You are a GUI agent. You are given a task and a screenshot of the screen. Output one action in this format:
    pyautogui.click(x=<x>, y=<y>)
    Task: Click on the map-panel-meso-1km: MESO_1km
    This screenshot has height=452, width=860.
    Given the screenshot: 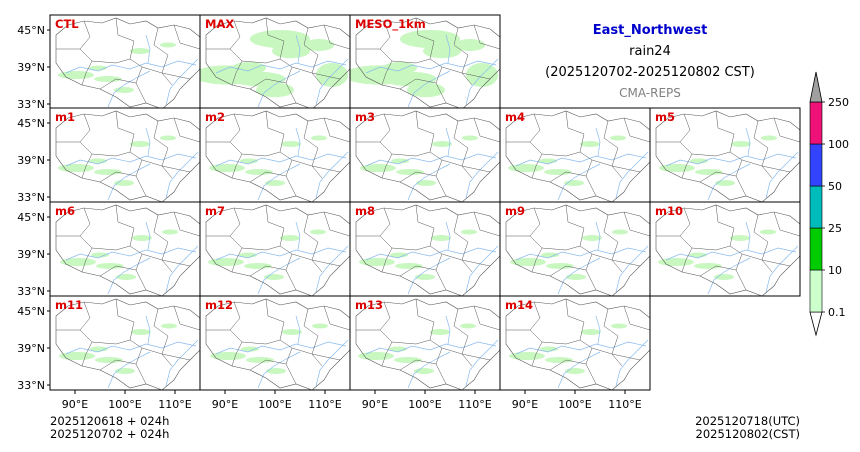 What is the action you would take?
    pyautogui.click(x=425, y=62)
    